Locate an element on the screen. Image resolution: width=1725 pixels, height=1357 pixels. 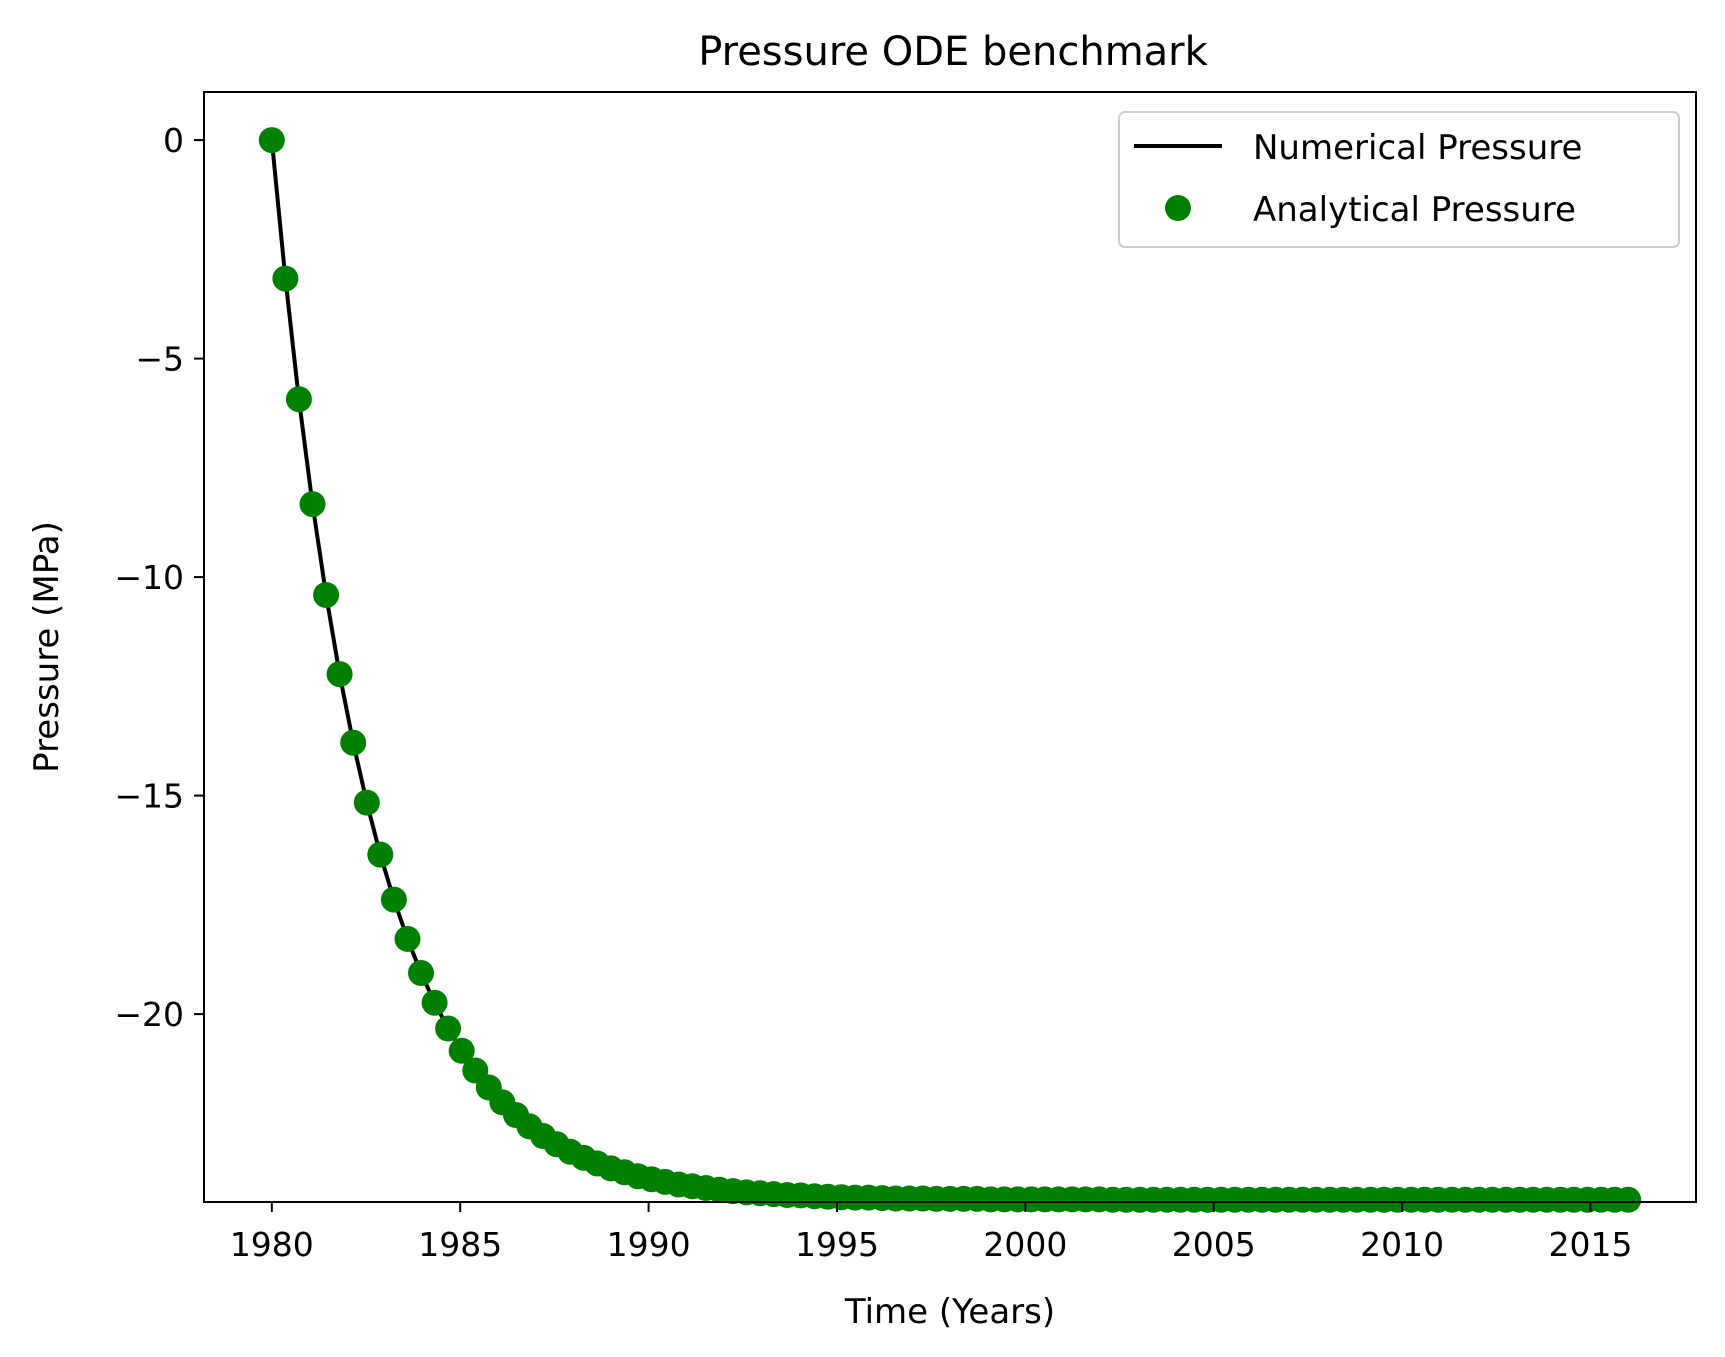
legend-label-analytical: Analytical Pressure is located at coordinates (1414, 210).